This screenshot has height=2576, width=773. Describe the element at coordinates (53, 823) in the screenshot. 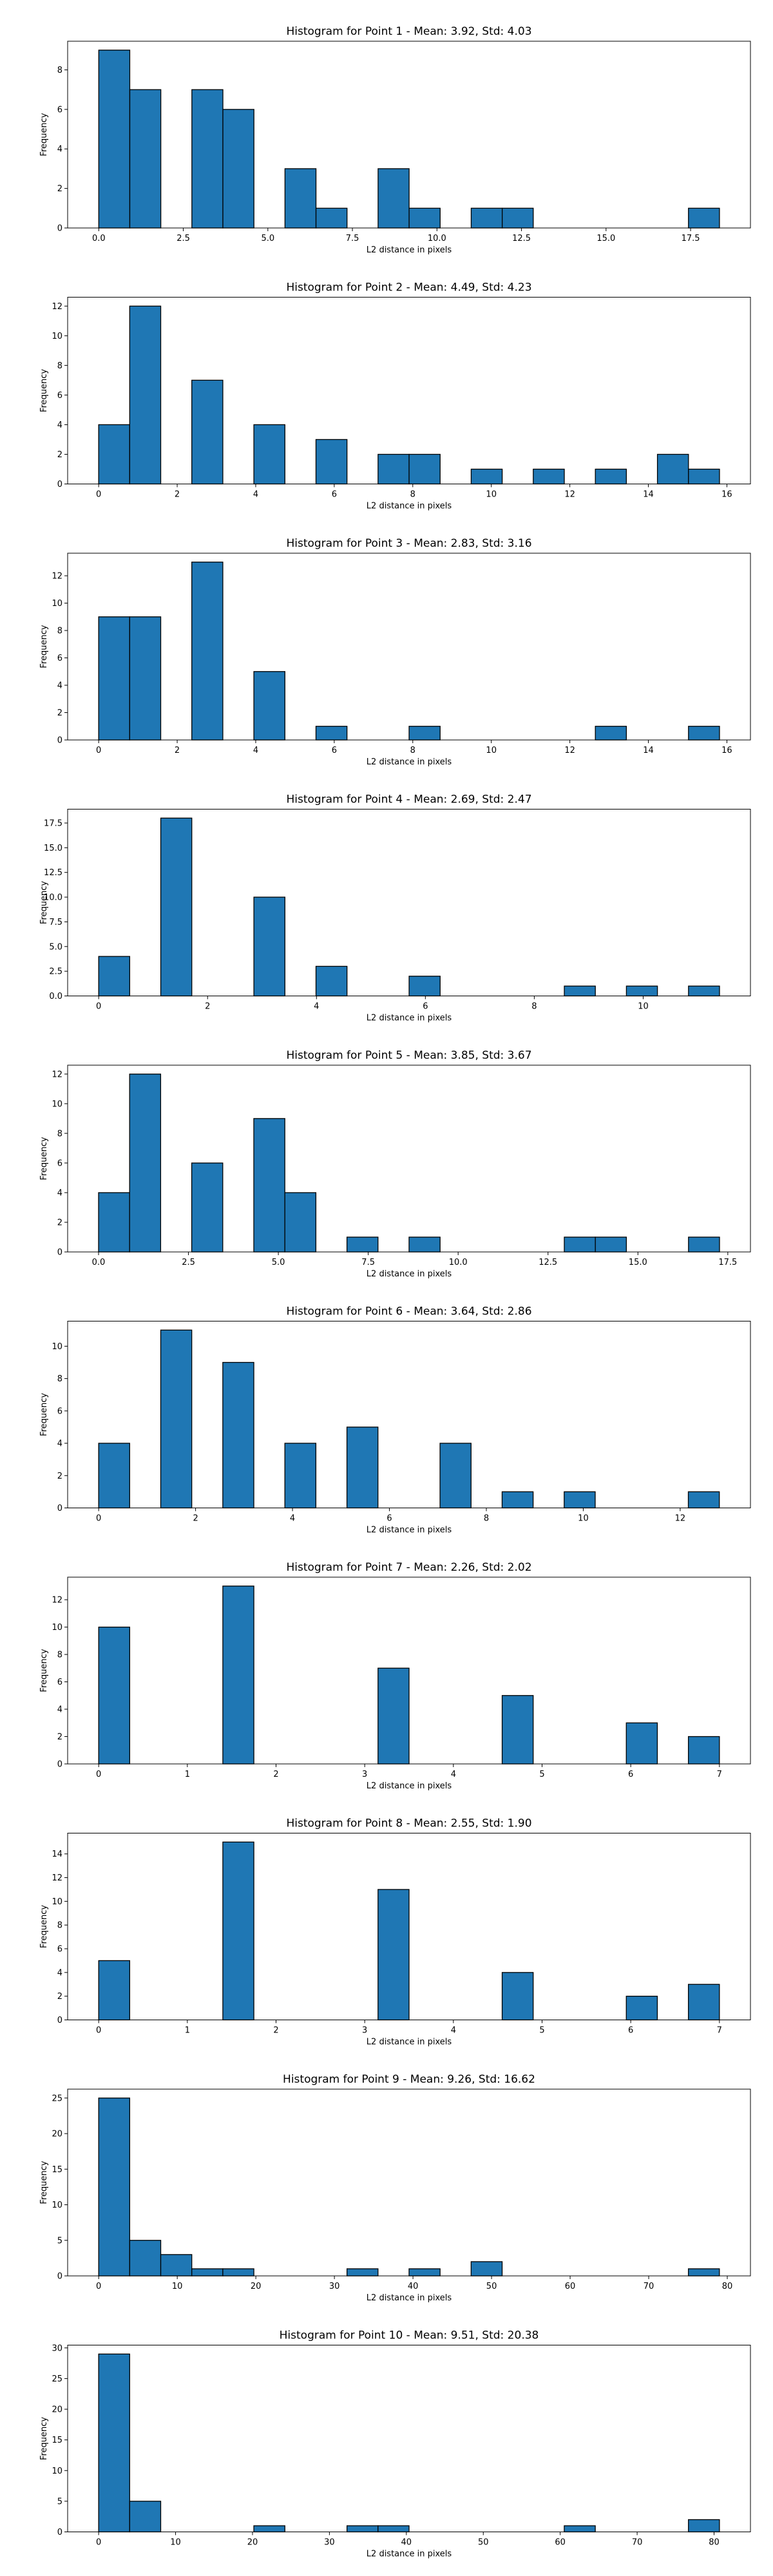

I see `y-tick-label: 17.5` at that location.